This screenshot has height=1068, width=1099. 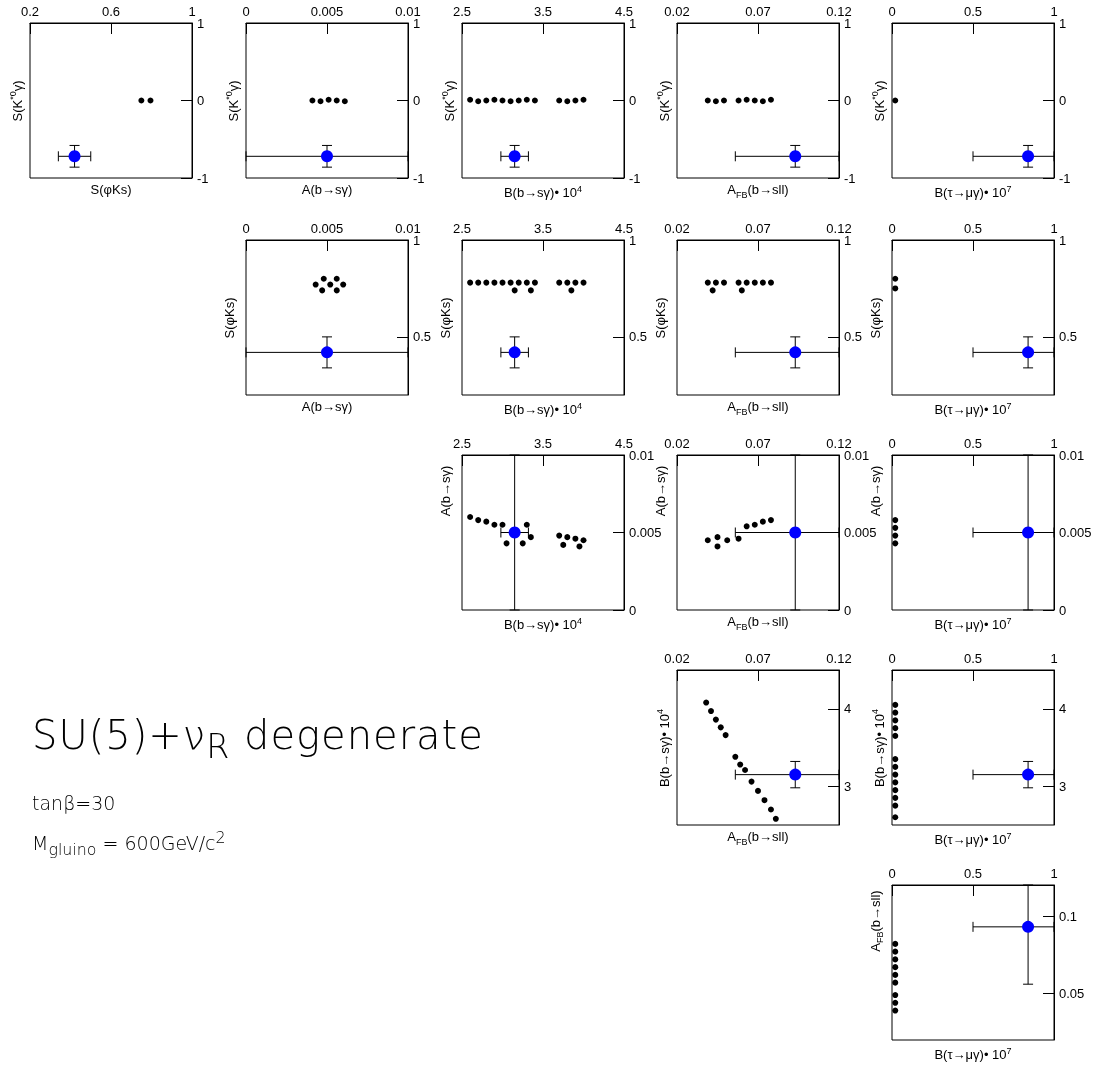 I want to click on x-tick-label: 0.5, so click(x=973, y=658).